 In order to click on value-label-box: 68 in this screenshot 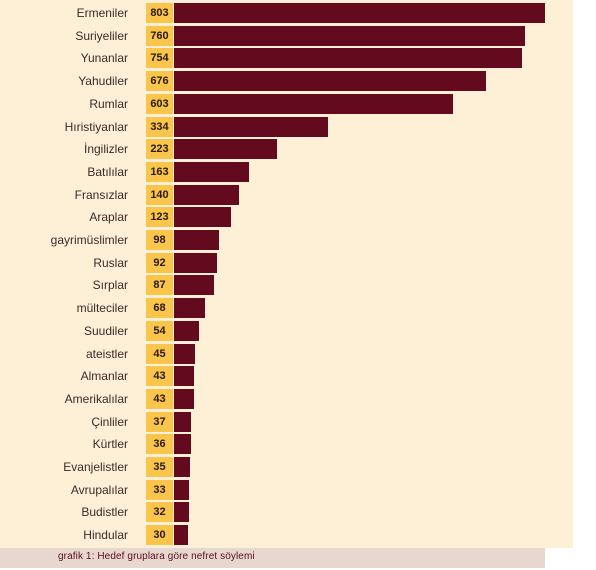, I will do `click(159, 308)`.